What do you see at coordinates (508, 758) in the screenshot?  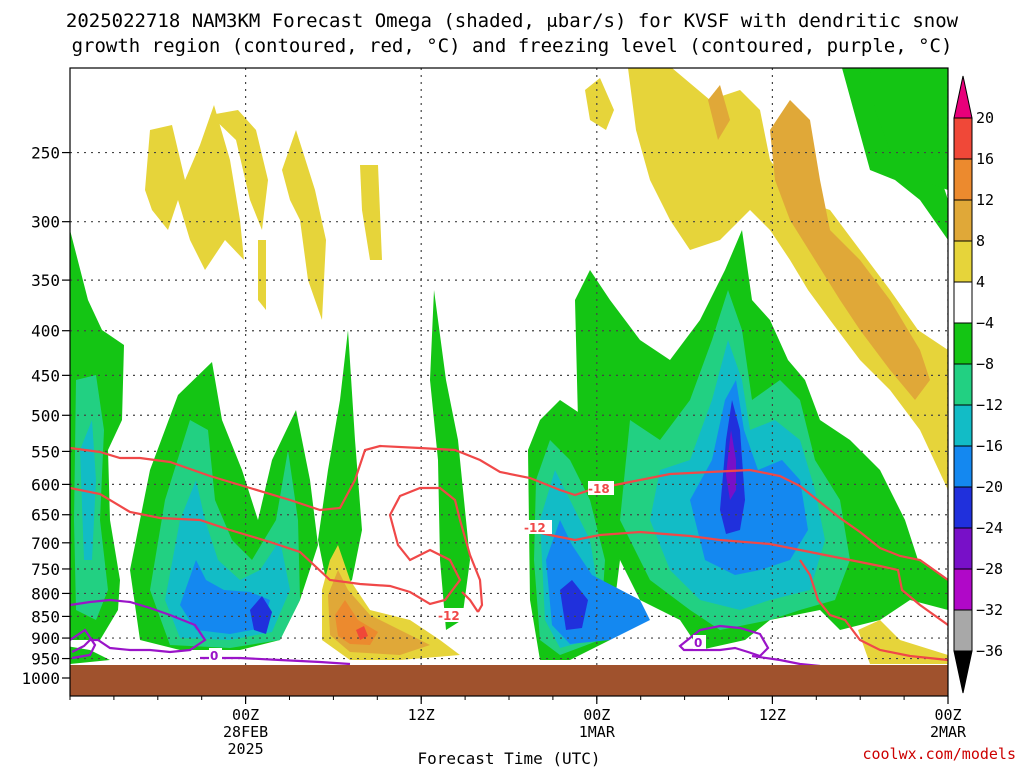 I see `x-axis-title: Forecast Time (UTC)` at bounding box center [508, 758].